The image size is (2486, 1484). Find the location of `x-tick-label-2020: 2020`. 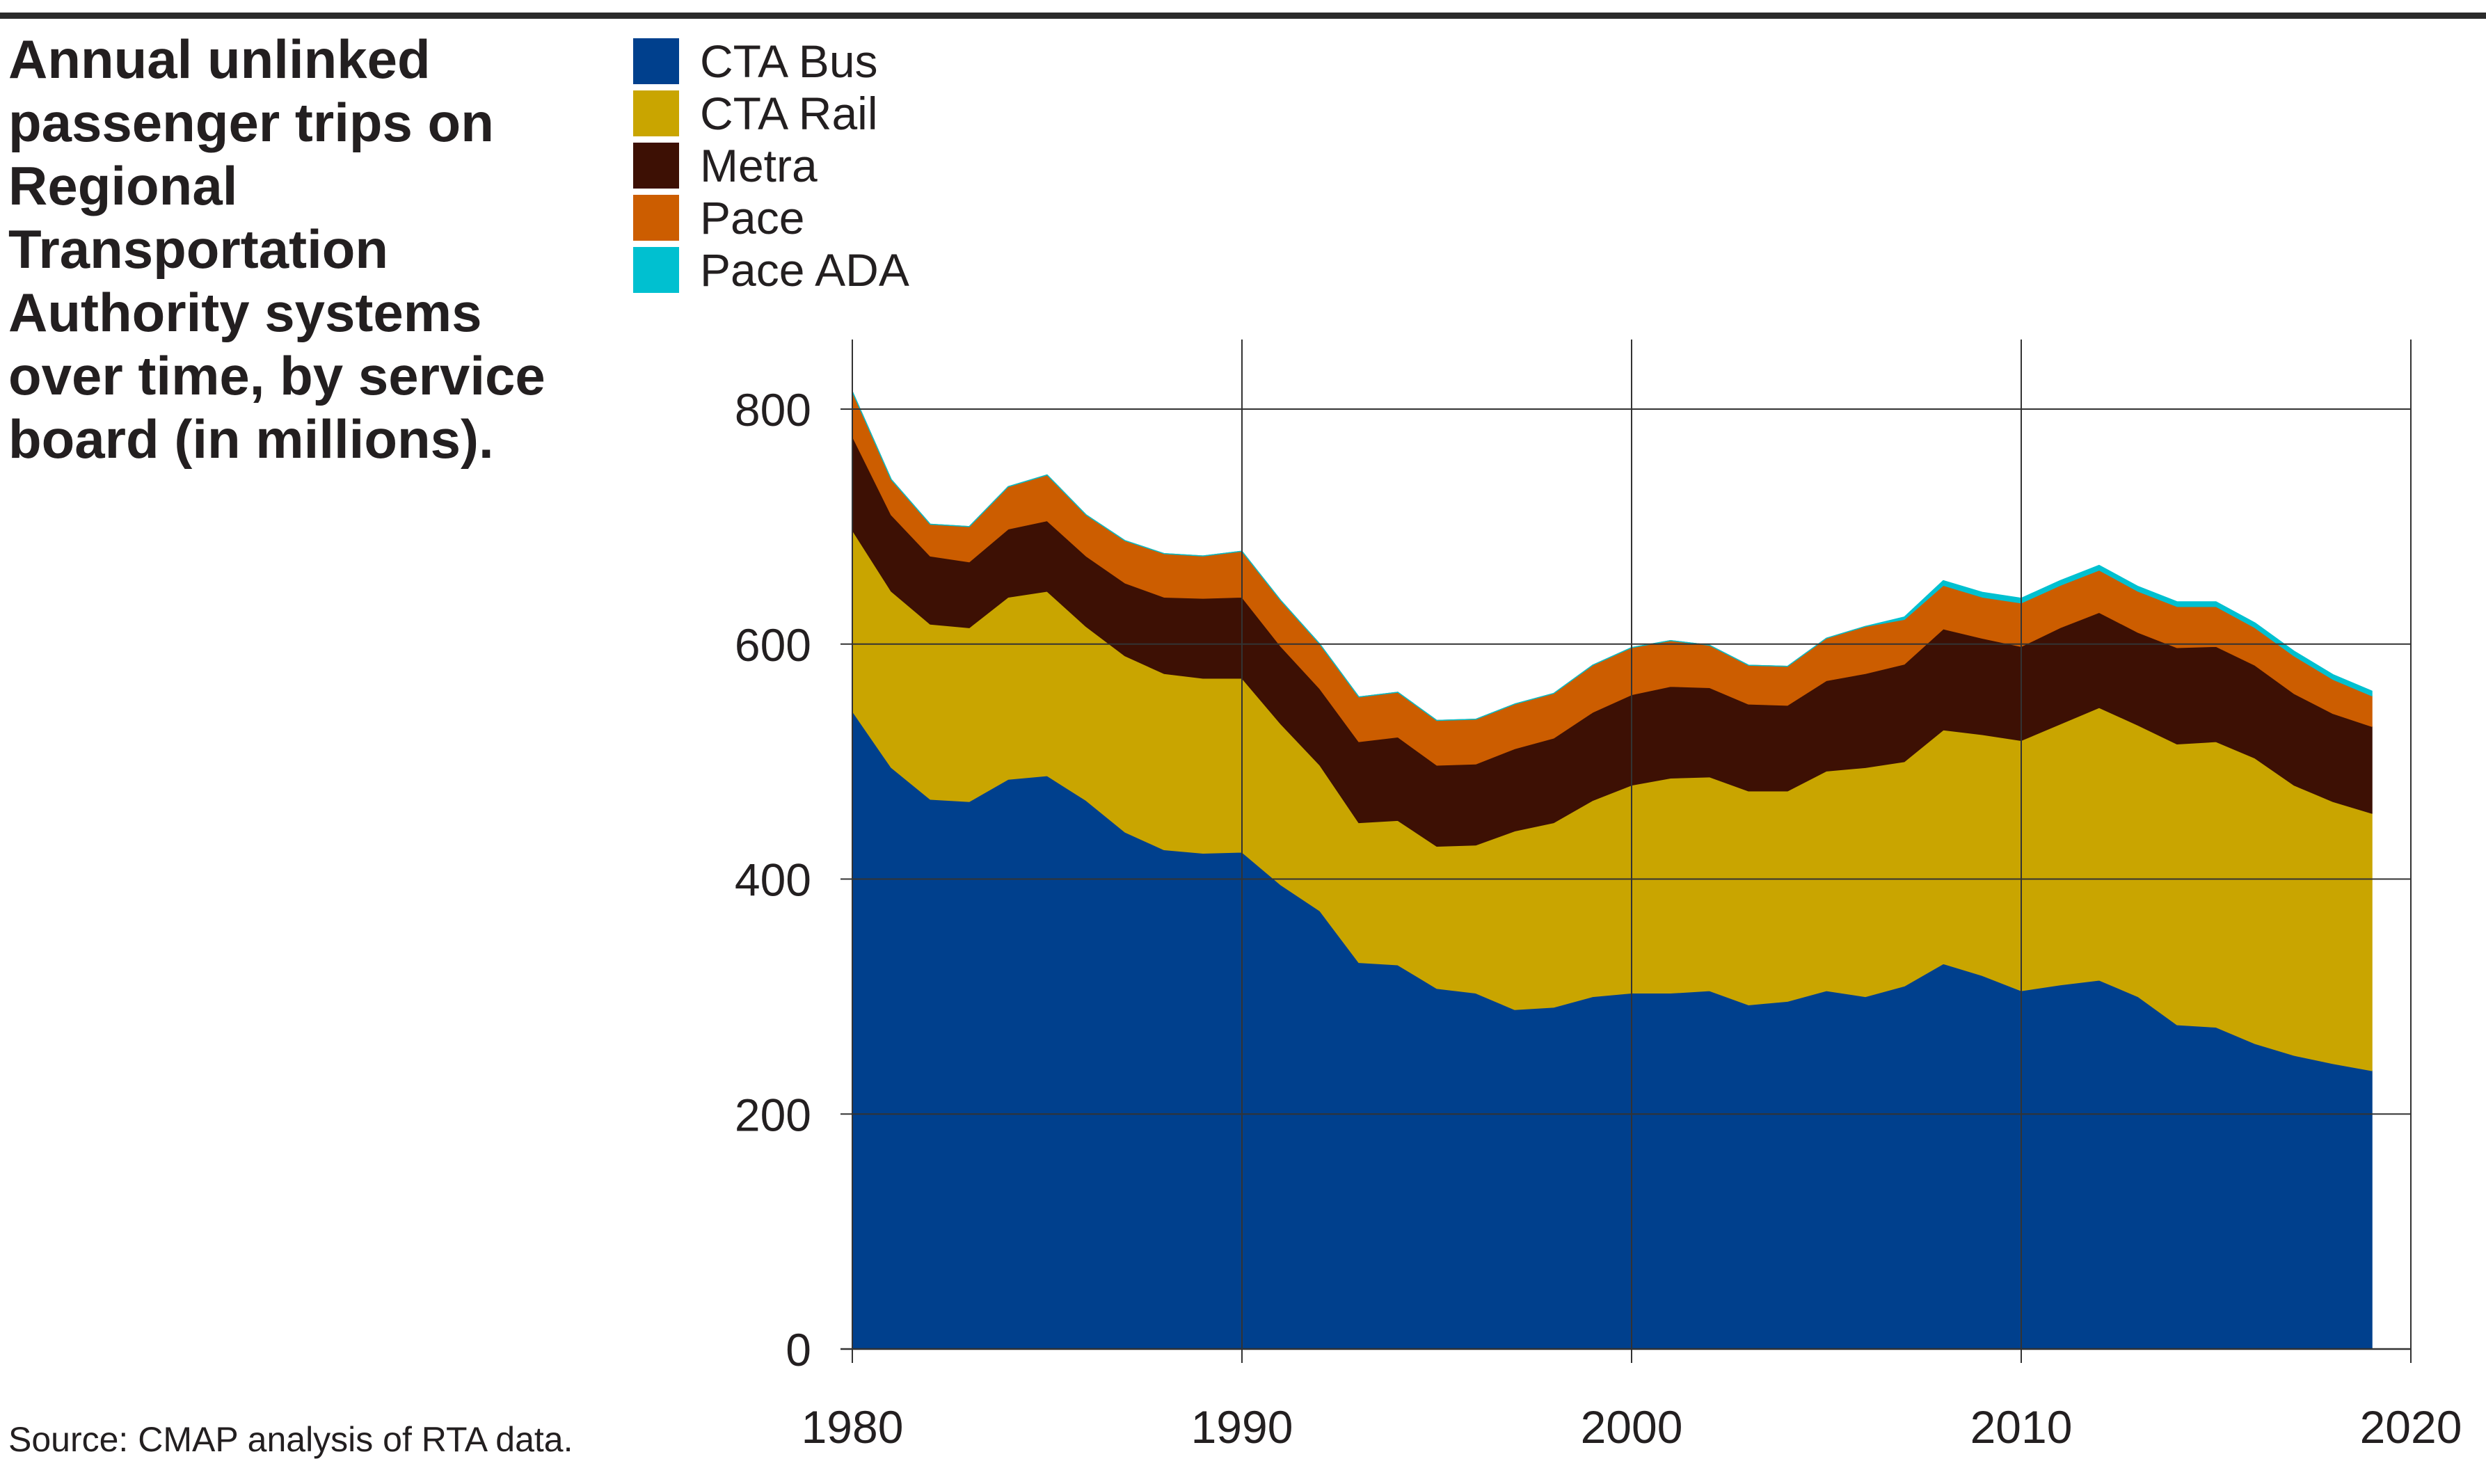

x-tick-label-2020: 2020 is located at coordinates (2411, 1427).